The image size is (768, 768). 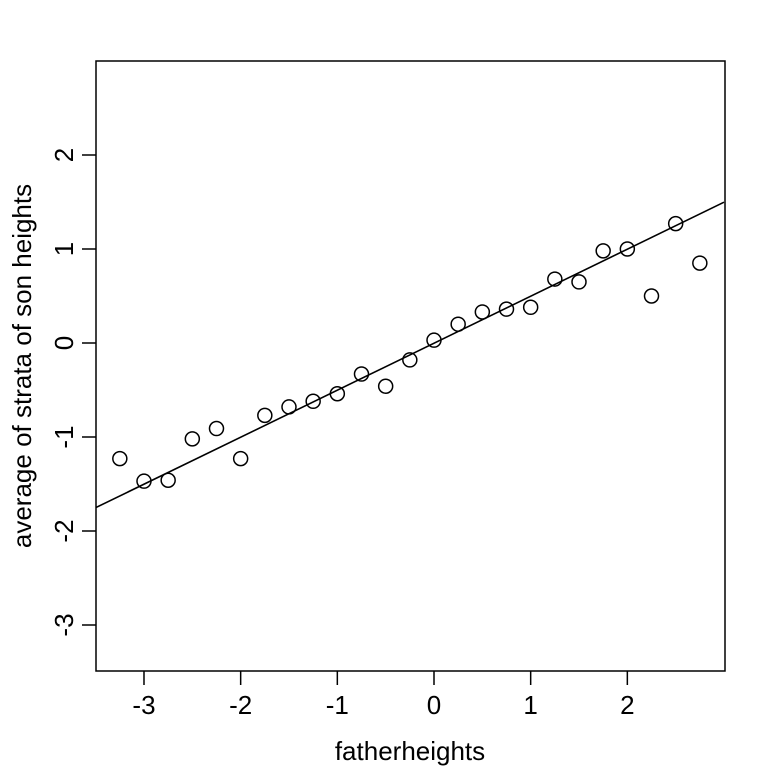 What do you see at coordinates (72, 392) in the screenshot?
I see `y-axis: -3 -2 -1 0 1 2` at bounding box center [72, 392].